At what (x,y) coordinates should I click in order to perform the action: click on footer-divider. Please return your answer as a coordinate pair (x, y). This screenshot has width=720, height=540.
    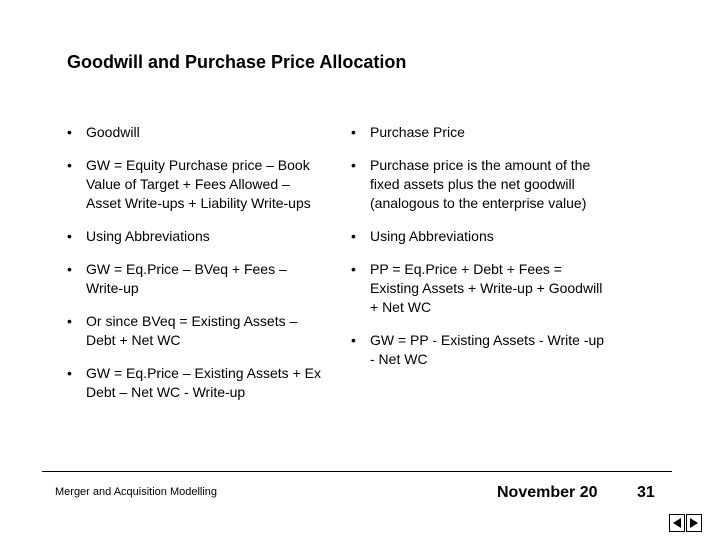
    Looking at the image, I should click on (357, 471).